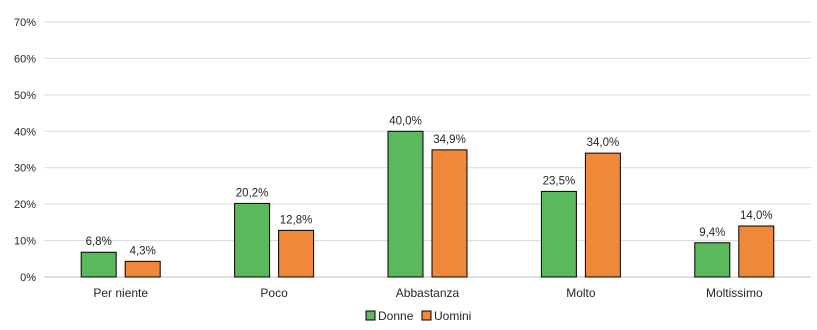 The image size is (817, 330). What do you see at coordinates (25, 205) in the screenshot?
I see `y-tick-label: 20%` at bounding box center [25, 205].